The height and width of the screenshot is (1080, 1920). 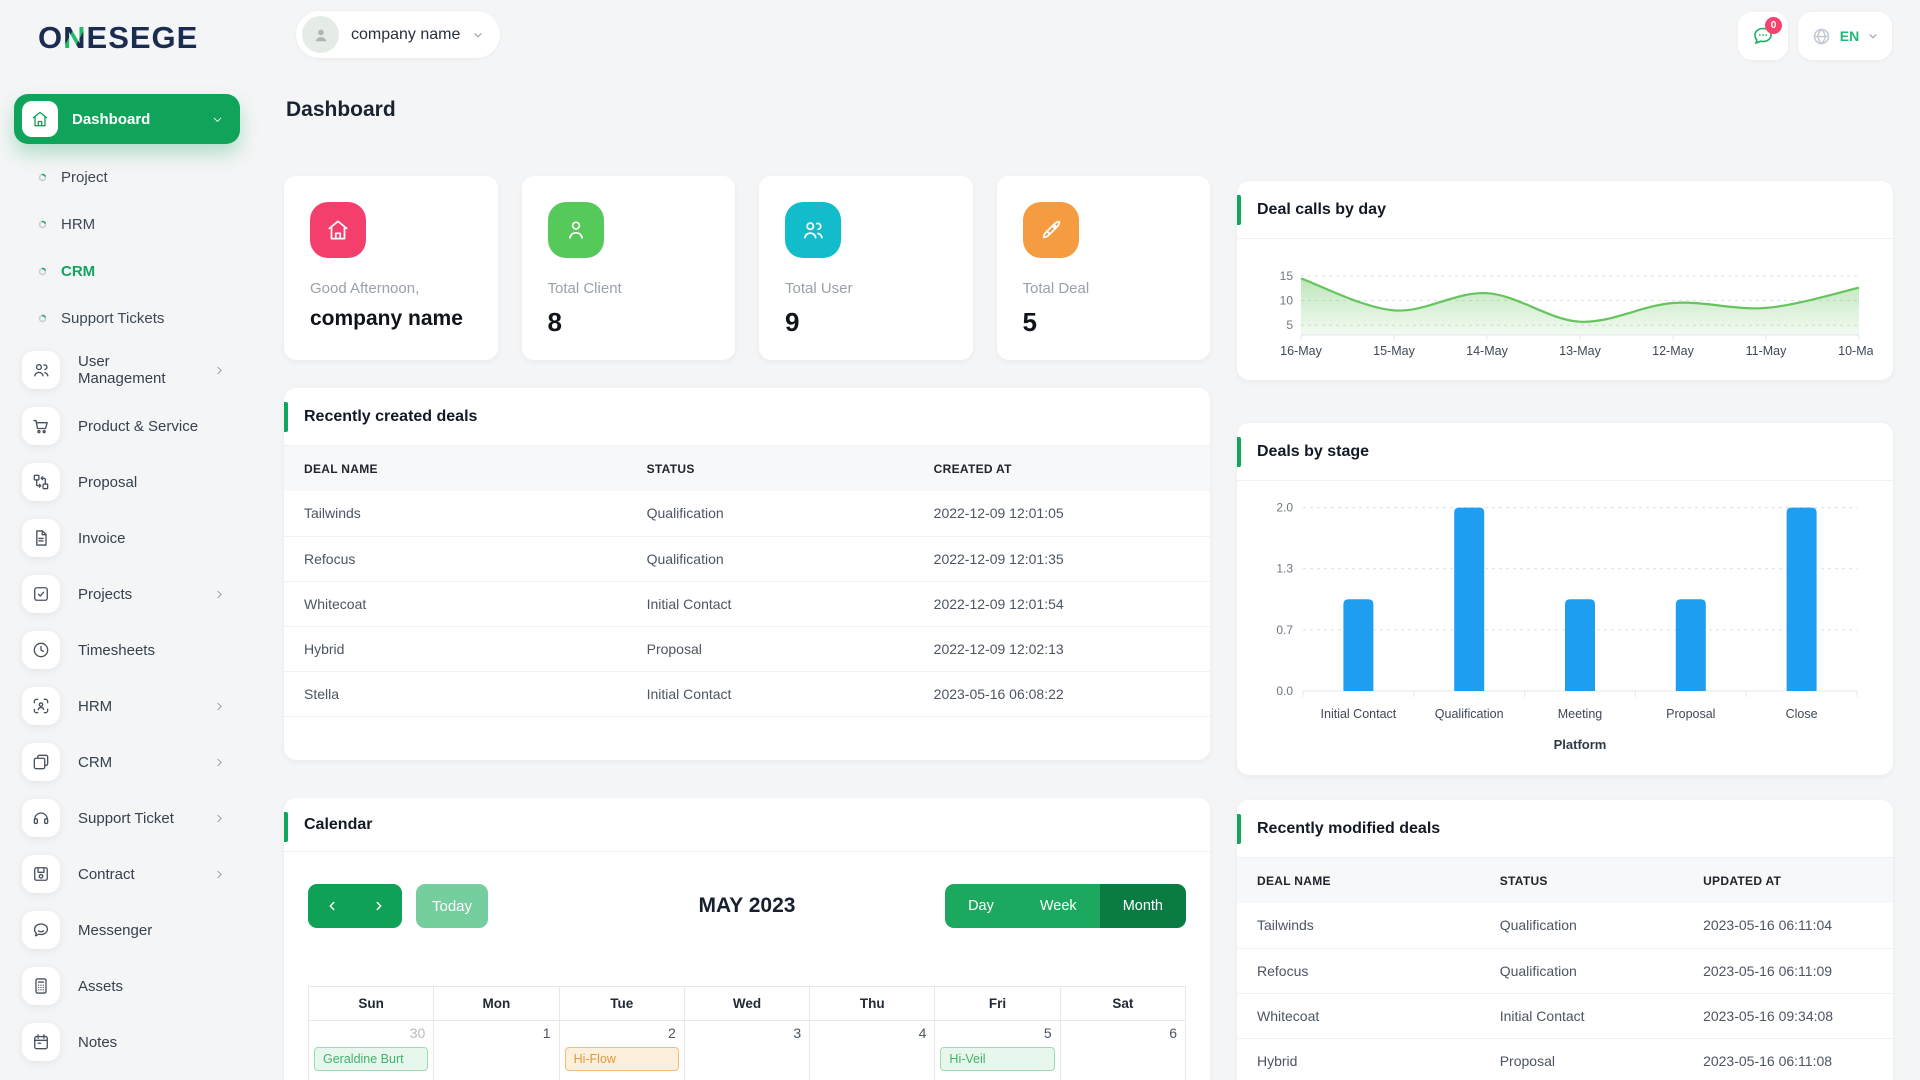 I want to click on sidebar-item-label: Projects, so click(x=105, y=594).